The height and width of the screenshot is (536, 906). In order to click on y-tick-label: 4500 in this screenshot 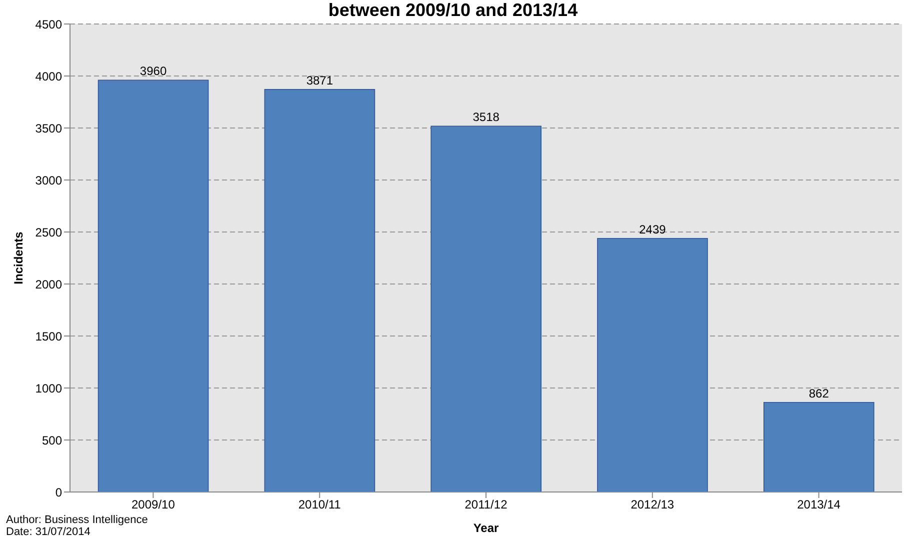, I will do `click(48, 24)`.